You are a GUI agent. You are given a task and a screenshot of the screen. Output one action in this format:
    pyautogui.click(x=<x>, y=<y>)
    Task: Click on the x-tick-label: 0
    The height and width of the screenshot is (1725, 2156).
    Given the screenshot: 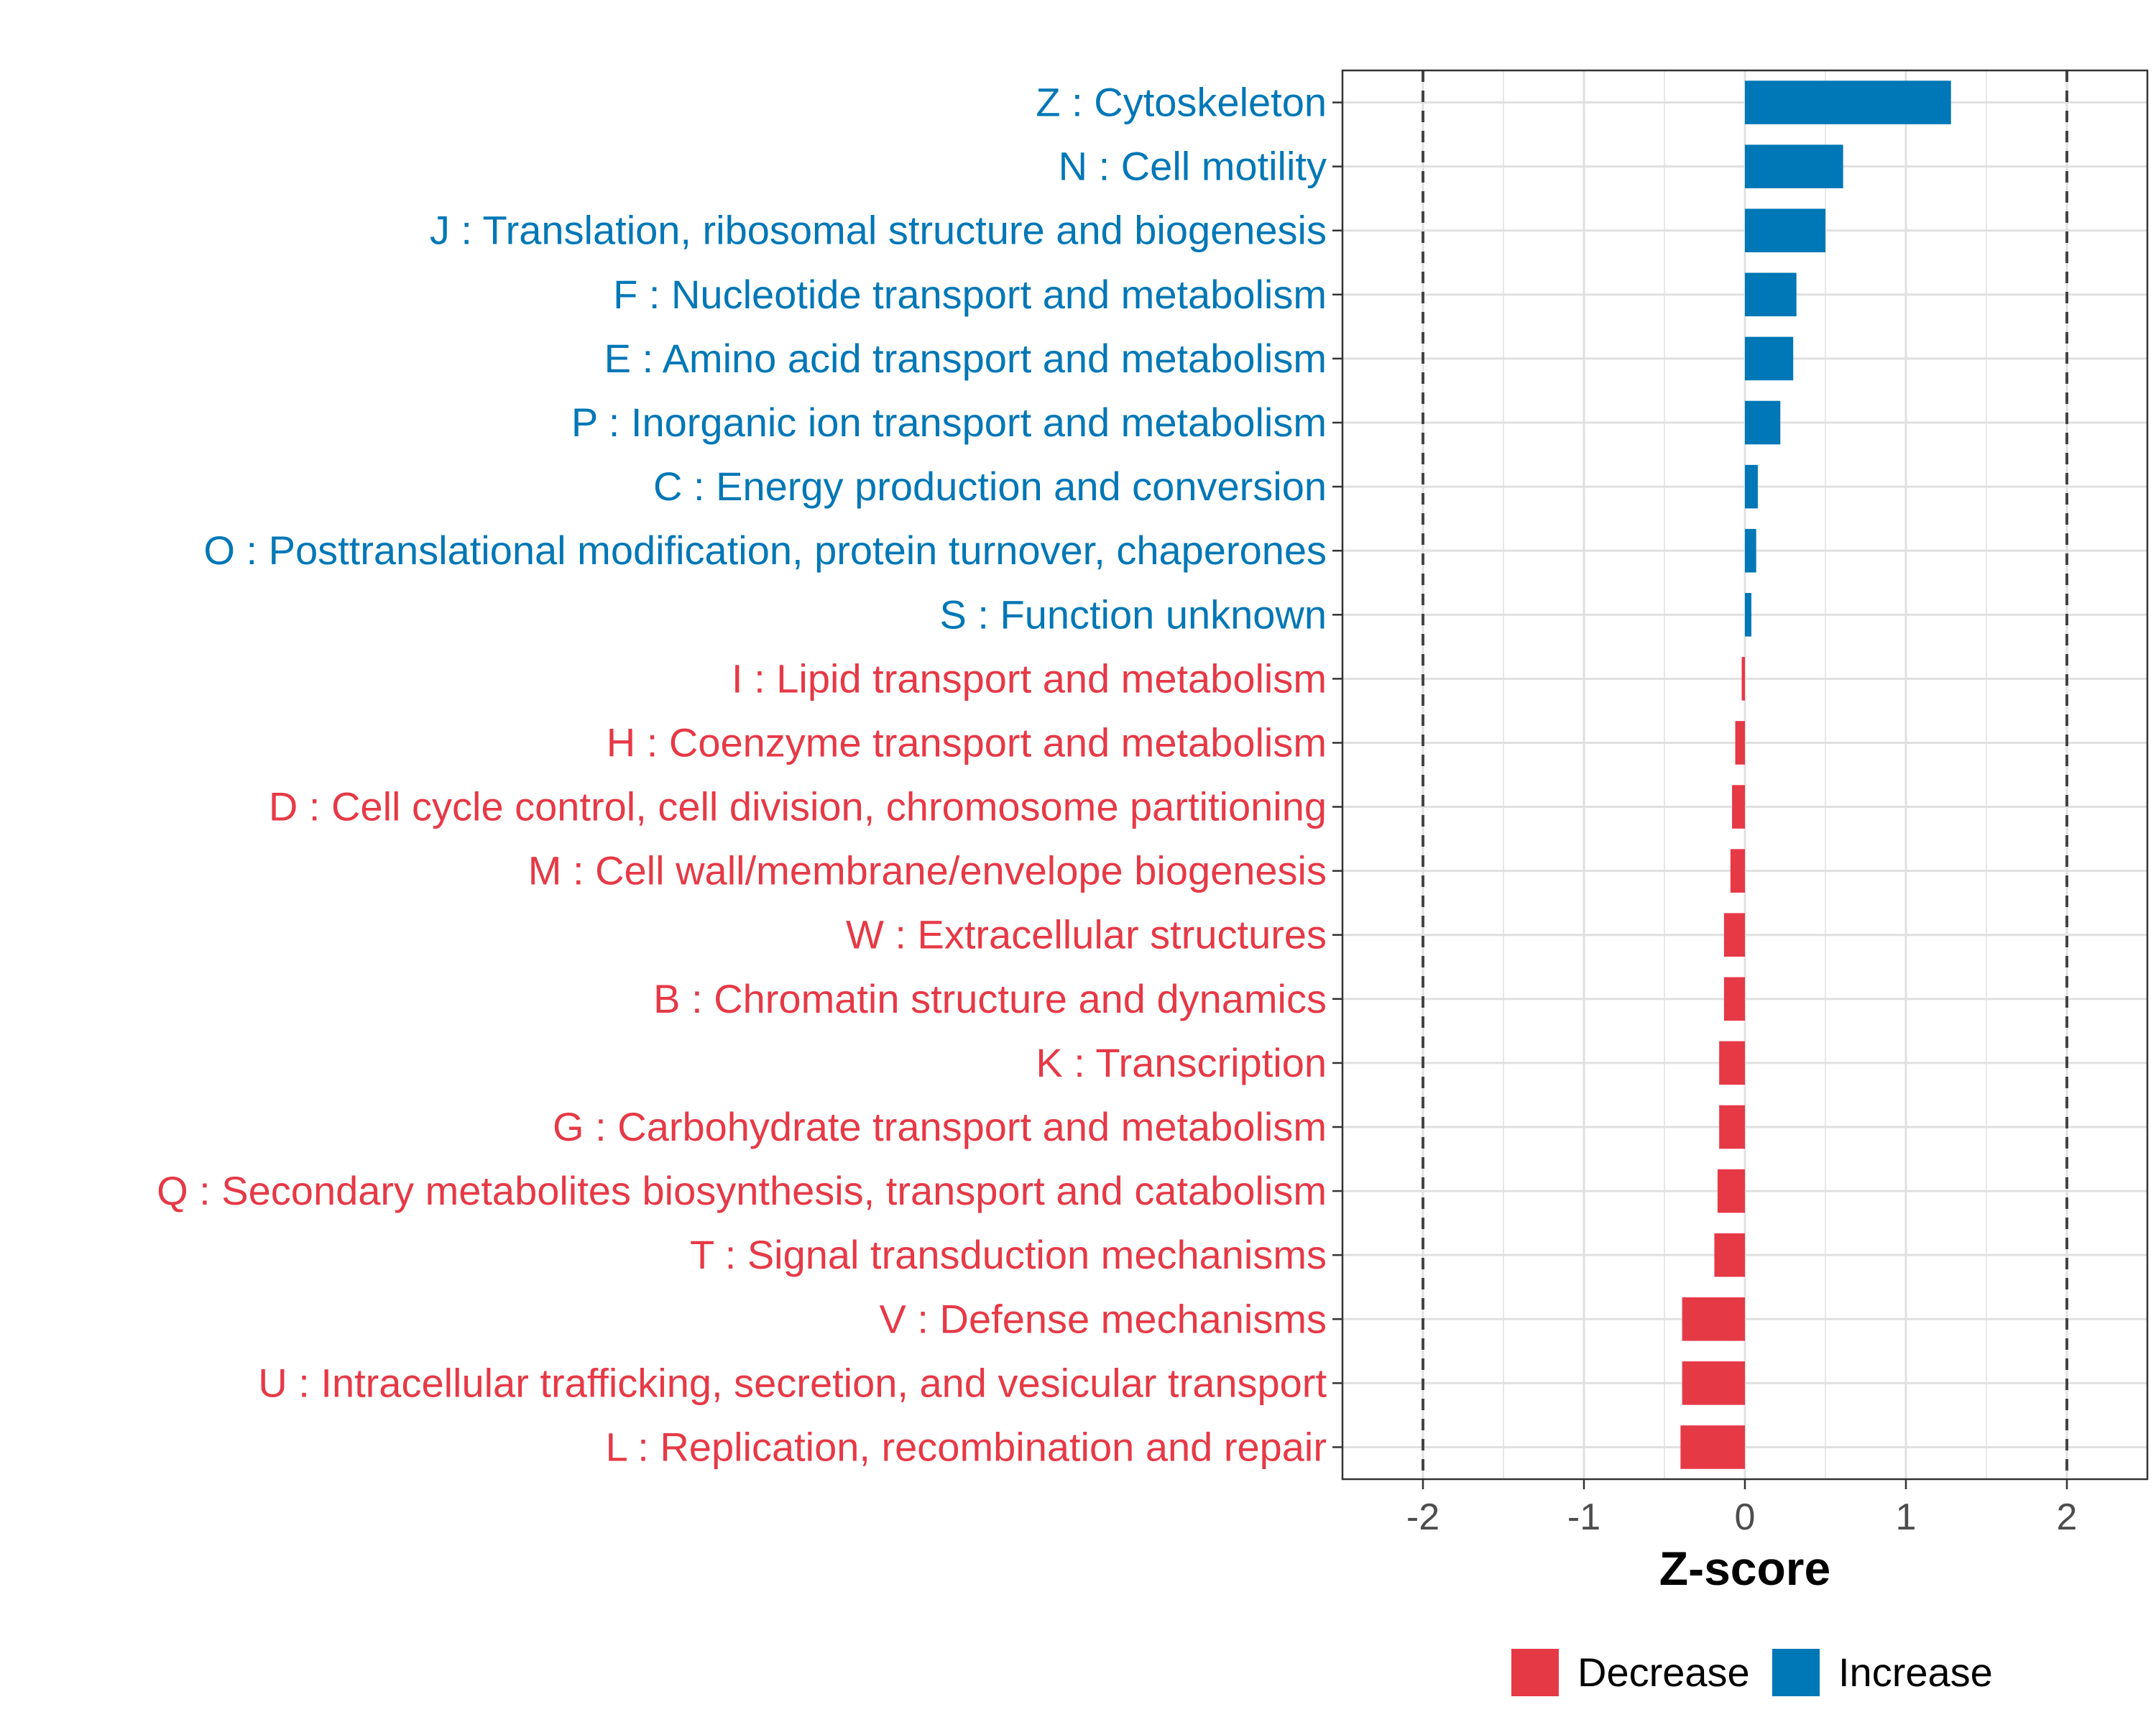 What is the action you would take?
    pyautogui.click(x=1745, y=1517)
    